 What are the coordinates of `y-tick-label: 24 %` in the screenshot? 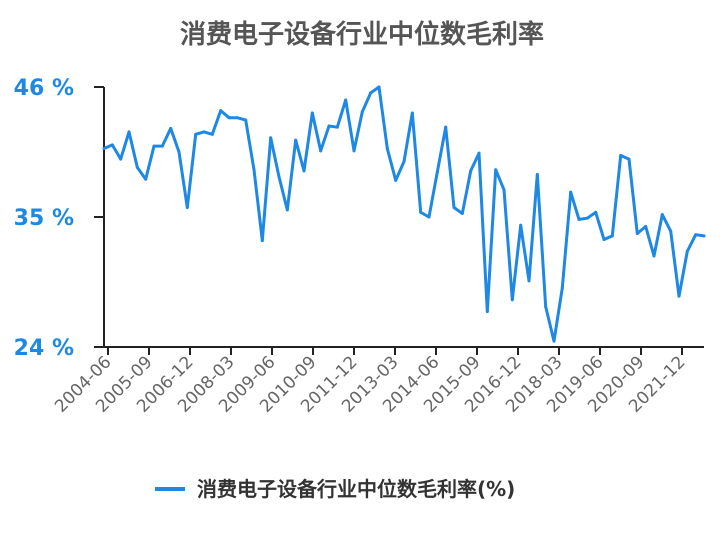 It's located at (44, 348).